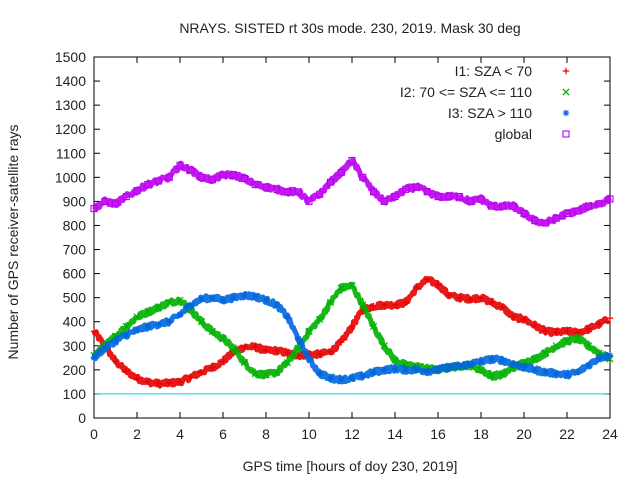 The image size is (640, 480). Describe the element at coordinates (395, 434) in the screenshot. I see `x-tick-label: 14` at that location.